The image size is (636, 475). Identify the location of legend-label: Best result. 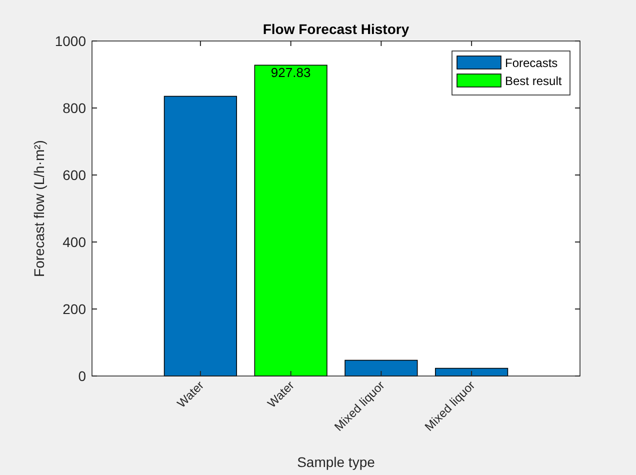
(533, 81).